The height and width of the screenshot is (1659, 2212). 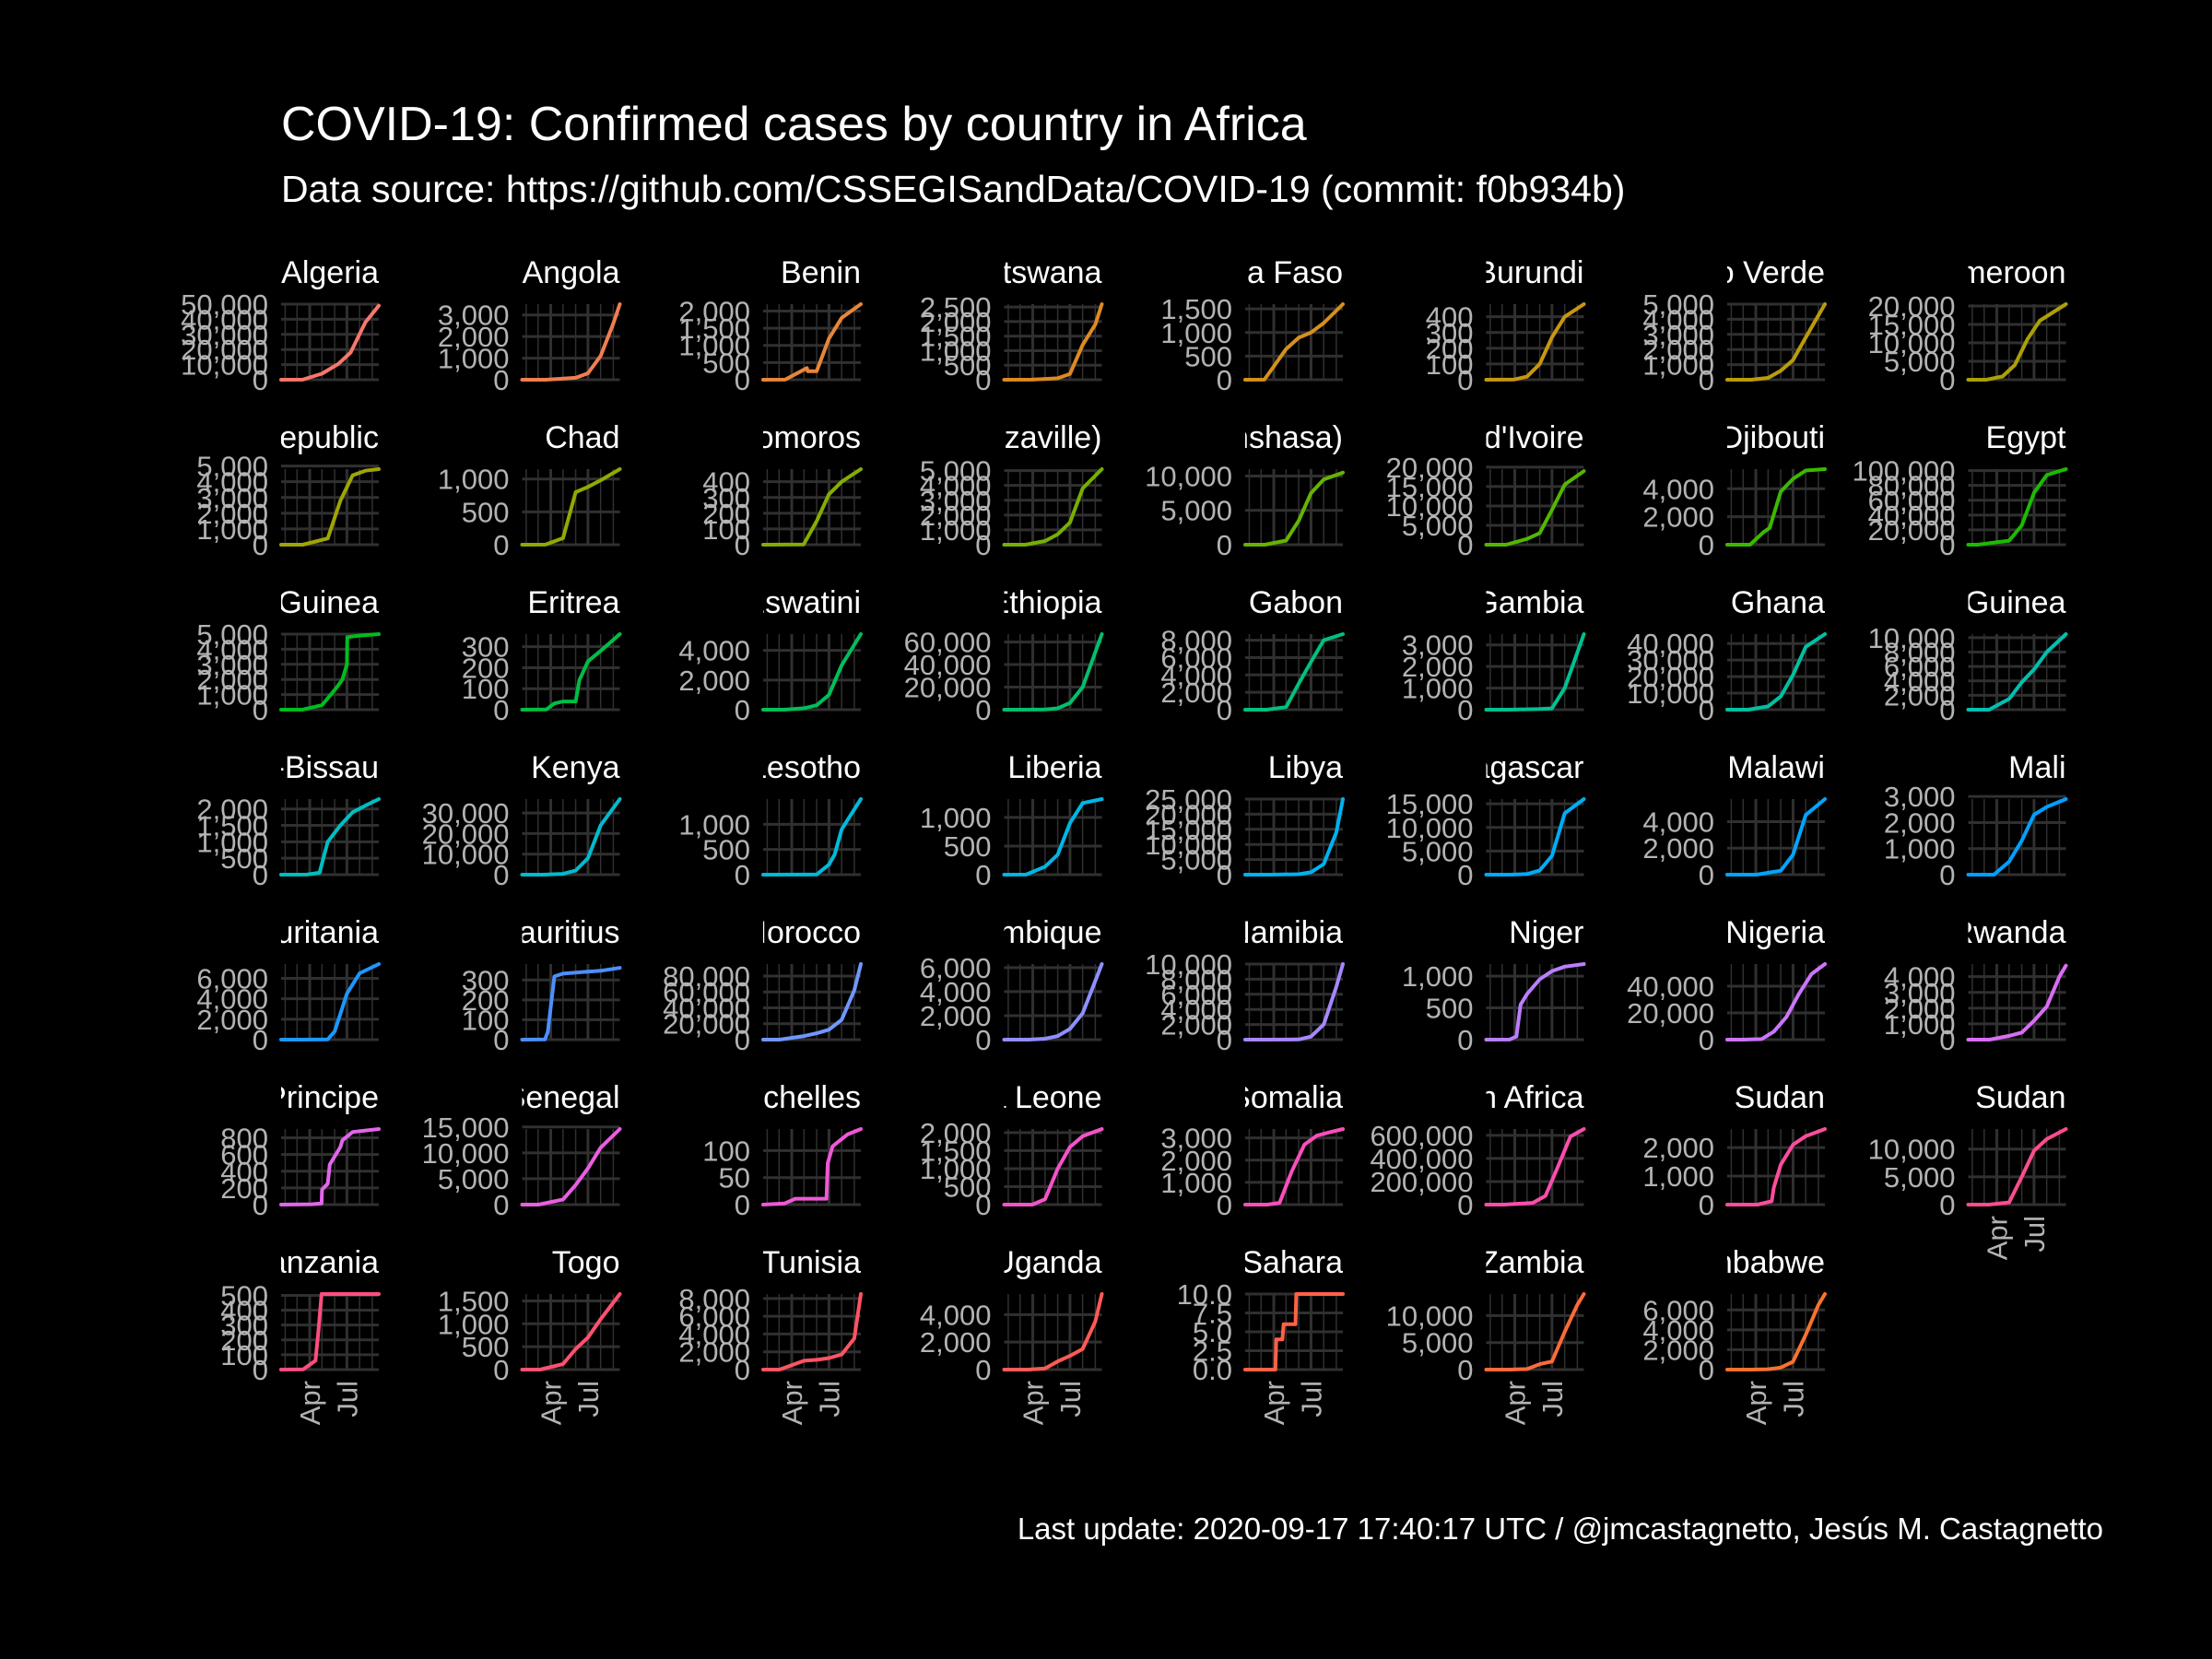 I want to click on facet-label: Cote d'Ivoire, so click(x=1496, y=437).